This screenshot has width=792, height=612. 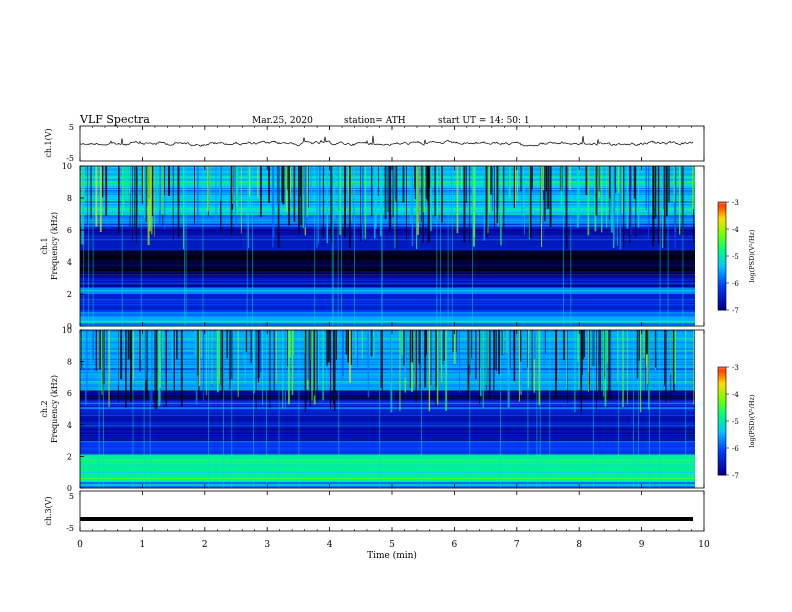 I want to click on xtick-label: 5, so click(x=392, y=545).